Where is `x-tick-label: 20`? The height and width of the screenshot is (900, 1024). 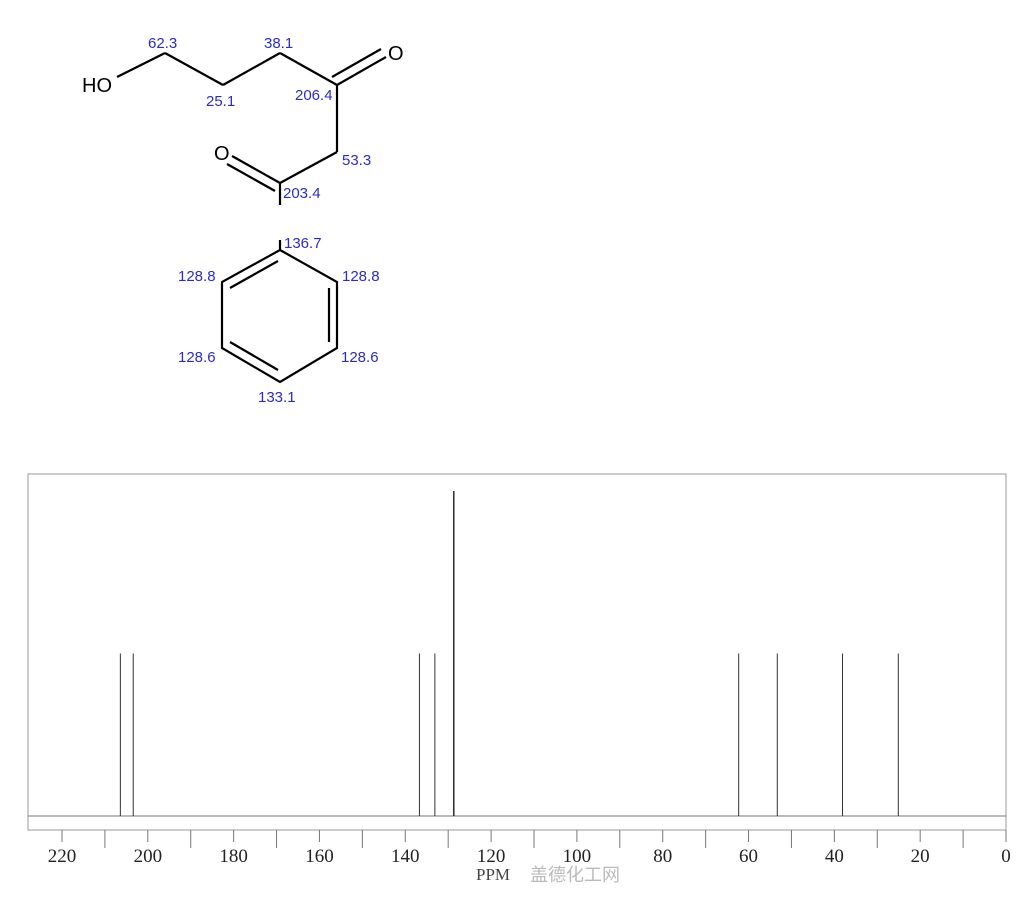
x-tick-label: 20 is located at coordinates (920, 856).